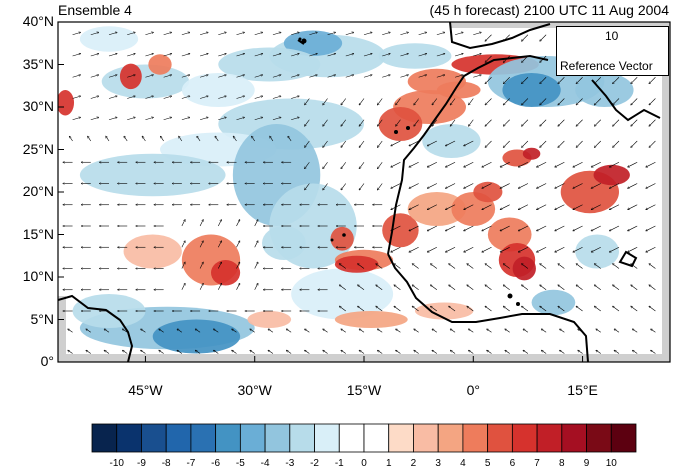 Image resolution: width=673 pixels, height=471 pixels. Describe the element at coordinates (42, 318) in the screenshot. I see `lat-label: 5°N` at that location.